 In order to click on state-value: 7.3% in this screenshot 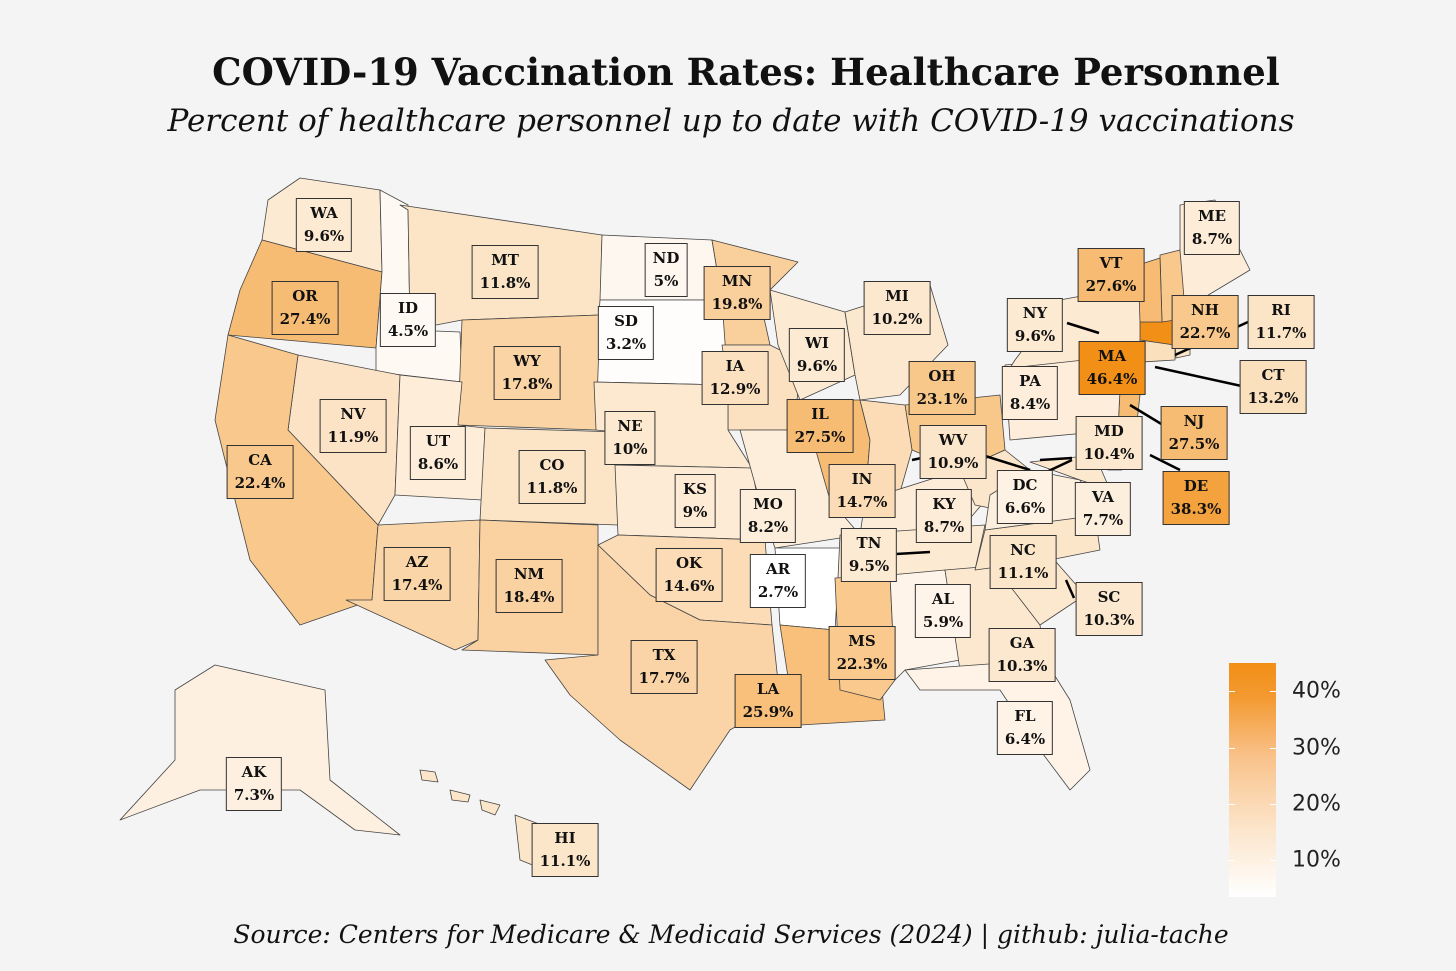, I will do `click(254, 795)`.